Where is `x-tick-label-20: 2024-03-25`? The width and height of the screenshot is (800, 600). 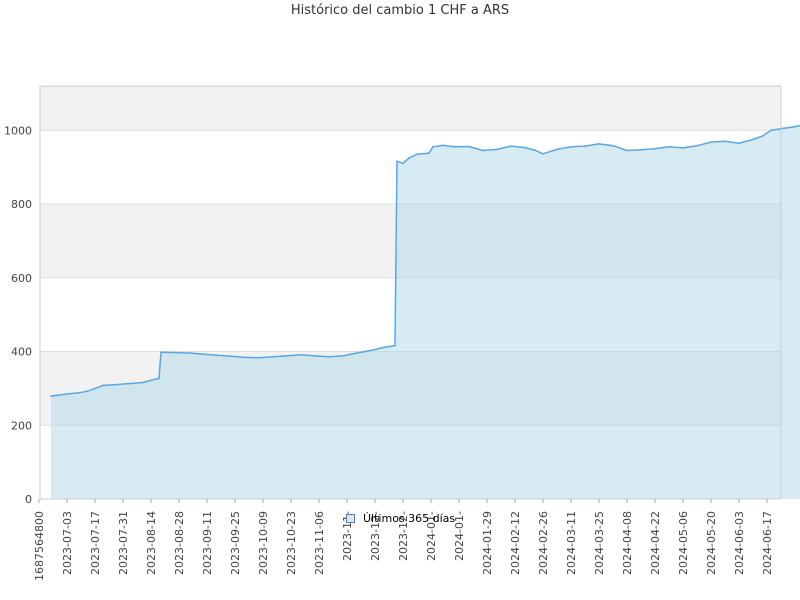
x-tick-label-20: 2024-03-25 is located at coordinates (599, 543).